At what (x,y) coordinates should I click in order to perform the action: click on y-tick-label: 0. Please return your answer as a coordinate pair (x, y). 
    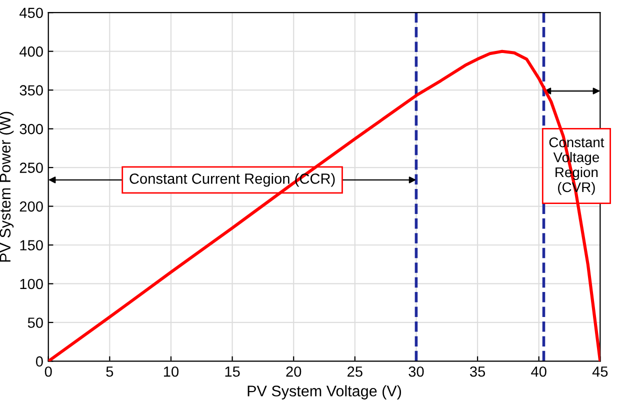
    Looking at the image, I should click on (39, 361).